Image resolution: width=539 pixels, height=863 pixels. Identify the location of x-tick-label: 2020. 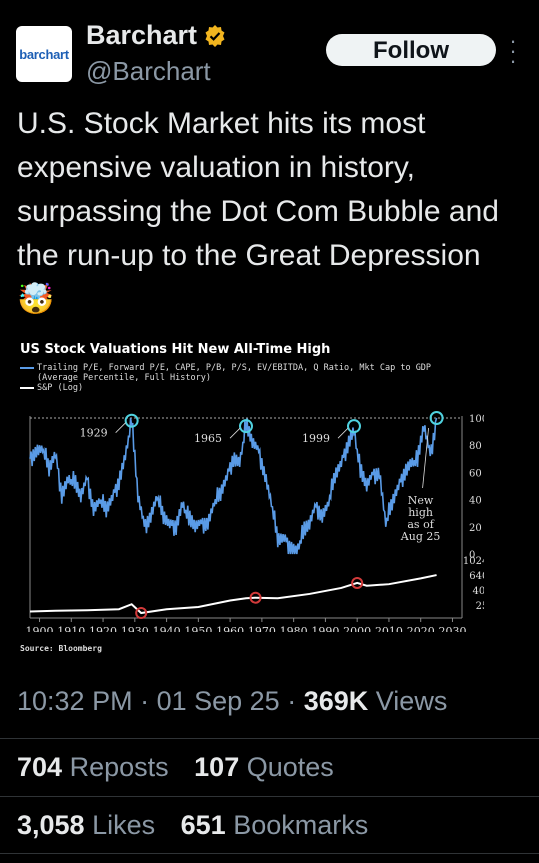
(421, 628).